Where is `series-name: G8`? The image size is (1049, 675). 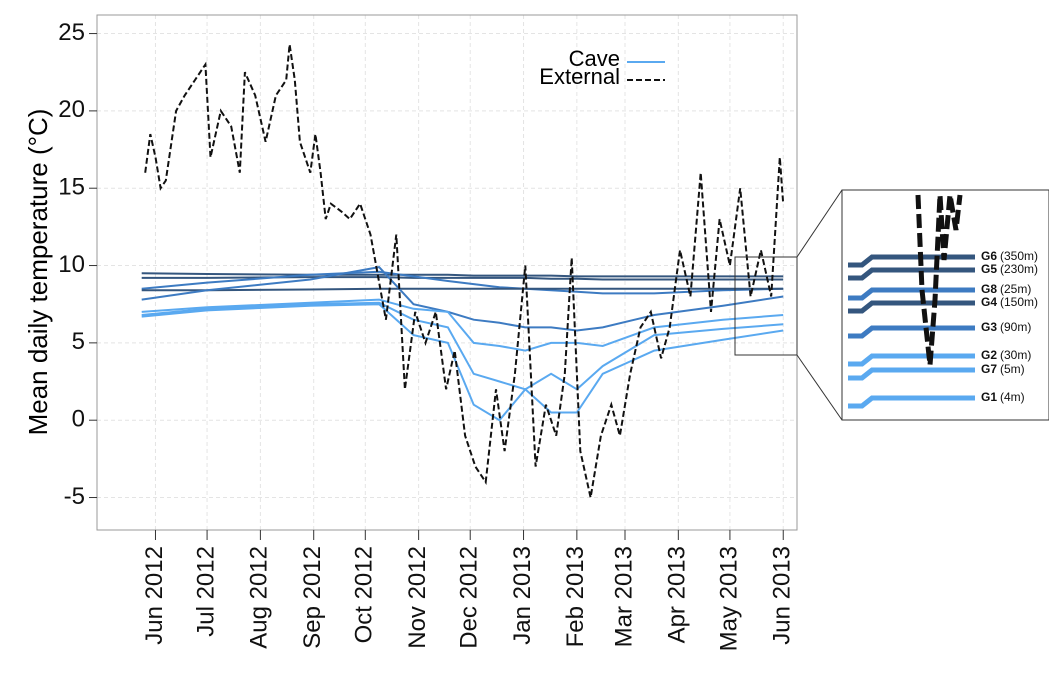 series-name: G8 is located at coordinates (989, 289).